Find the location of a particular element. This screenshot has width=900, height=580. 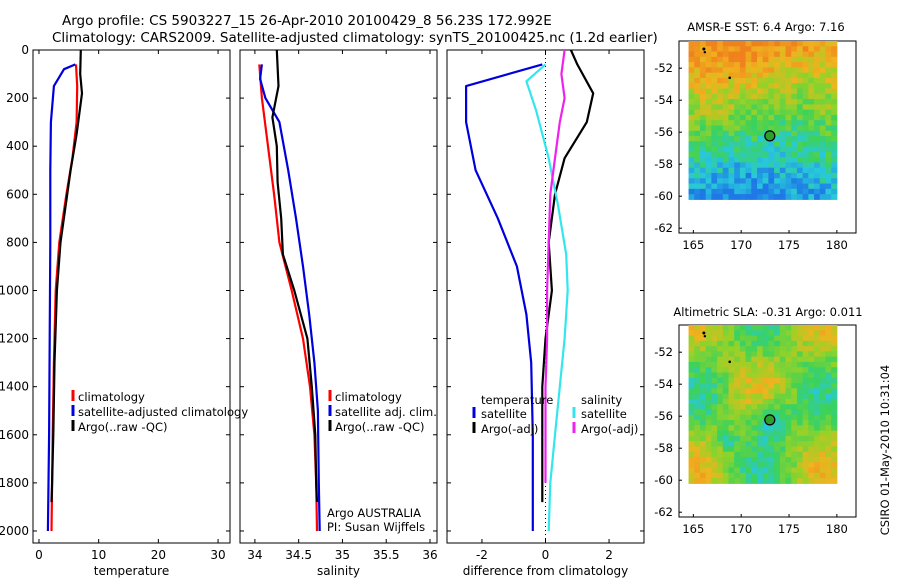

altimetric-sla-map-cells is located at coordinates (763, 404).